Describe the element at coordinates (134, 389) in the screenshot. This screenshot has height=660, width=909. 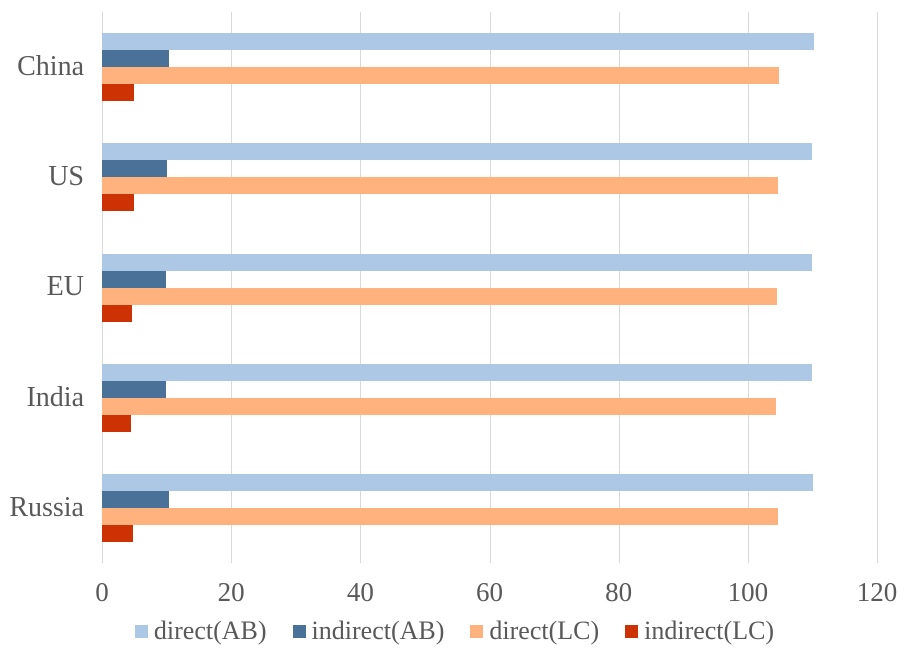
I see `bar-india-indirect-AB` at that location.